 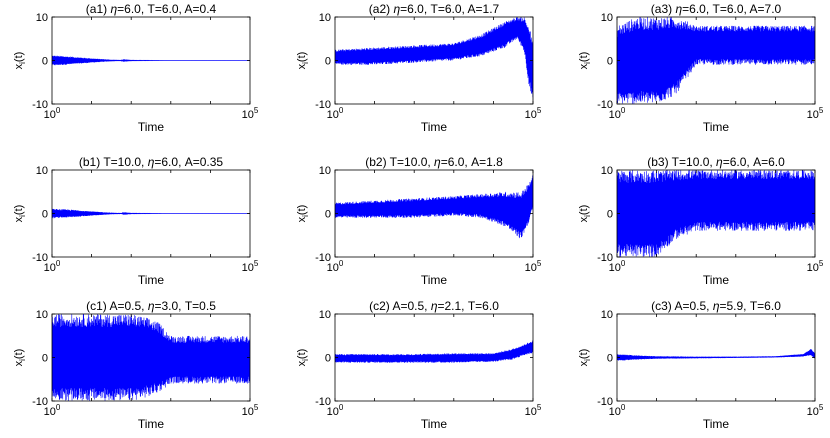 I want to click on subplot-title: (c3) A=0.5, η=5.9, T=6.0, so click(x=716, y=306).